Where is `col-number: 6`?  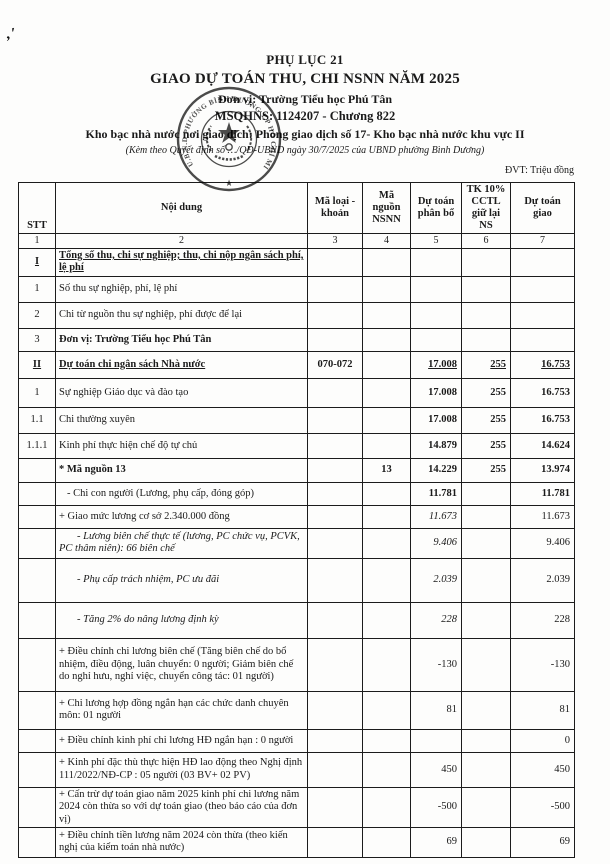
col-number: 6 is located at coordinates (486, 241).